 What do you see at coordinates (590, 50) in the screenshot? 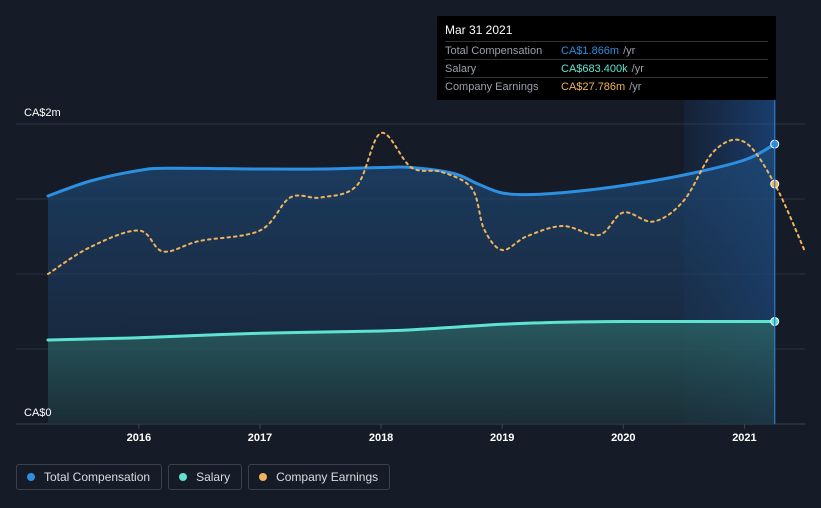
I see `tooltip-row-value: CA$1.866m` at bounding box center [590, 50].